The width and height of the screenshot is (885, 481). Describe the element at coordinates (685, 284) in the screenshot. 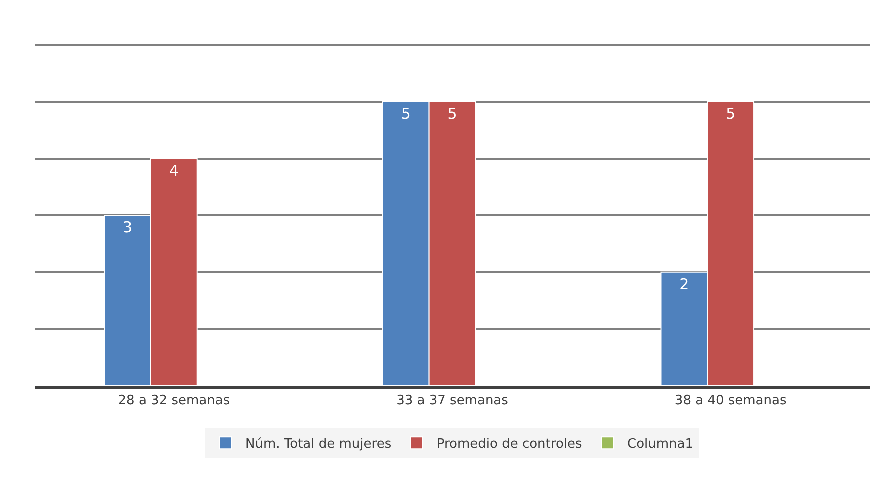

I see `data-label: 2` at that location.